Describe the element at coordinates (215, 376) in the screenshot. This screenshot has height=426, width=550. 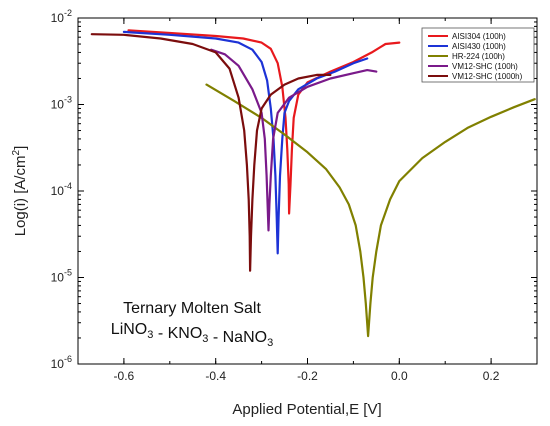
I see `x-tick-label: -0.4` at that location.